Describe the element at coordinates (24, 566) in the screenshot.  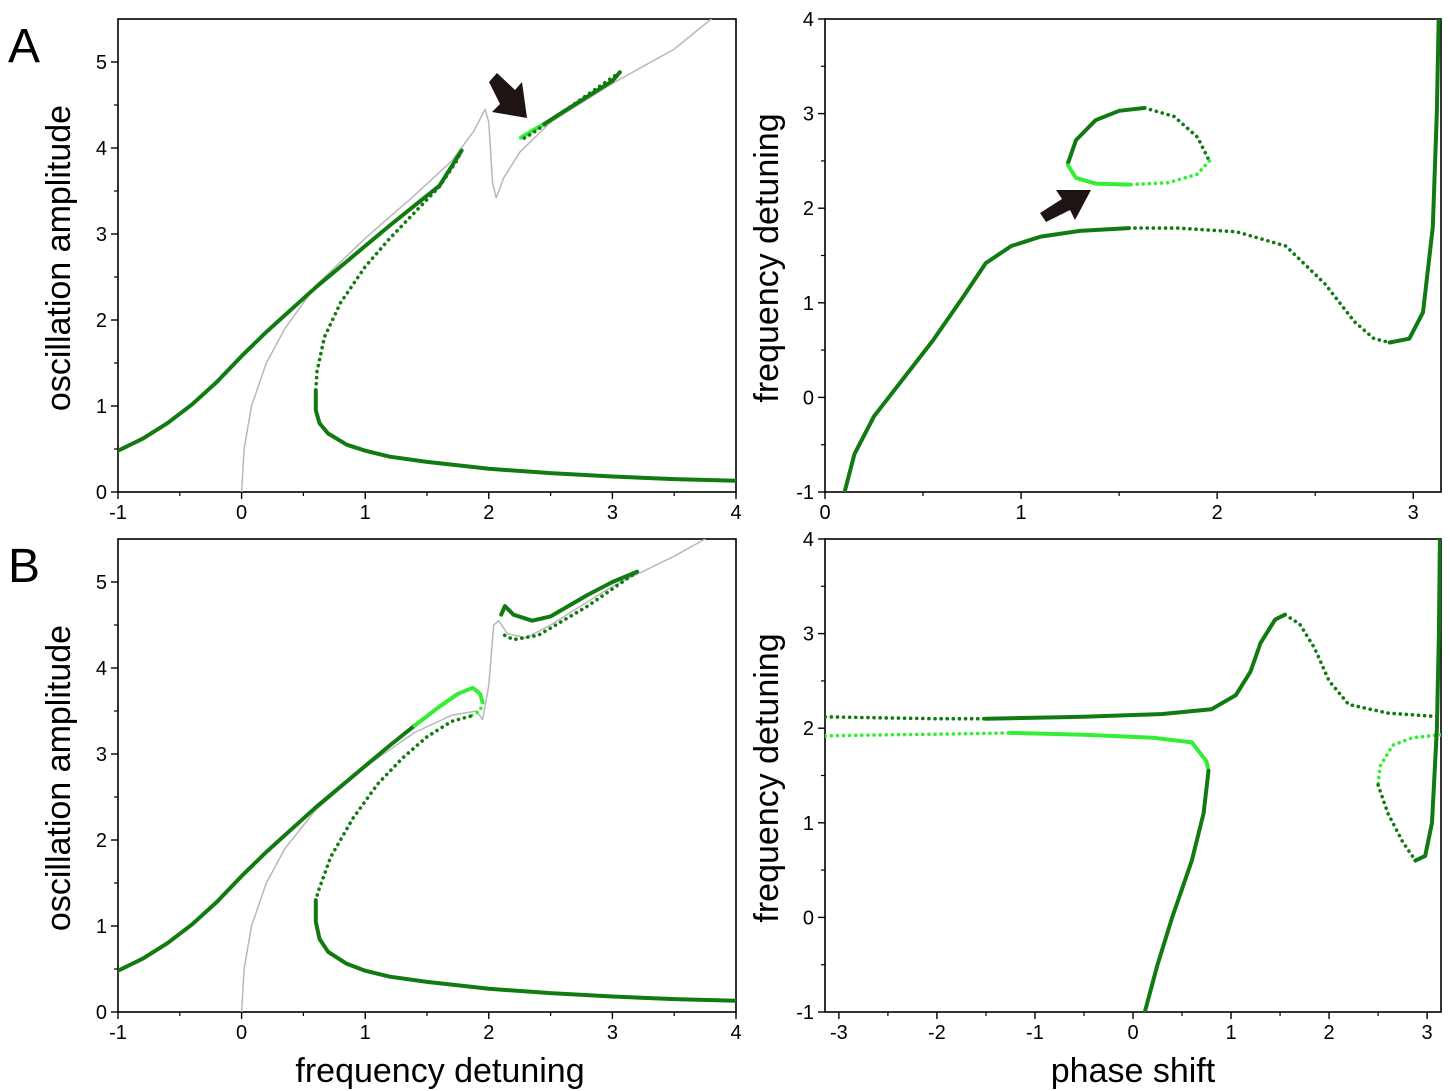
I see `panel-label-b: B` at that location.